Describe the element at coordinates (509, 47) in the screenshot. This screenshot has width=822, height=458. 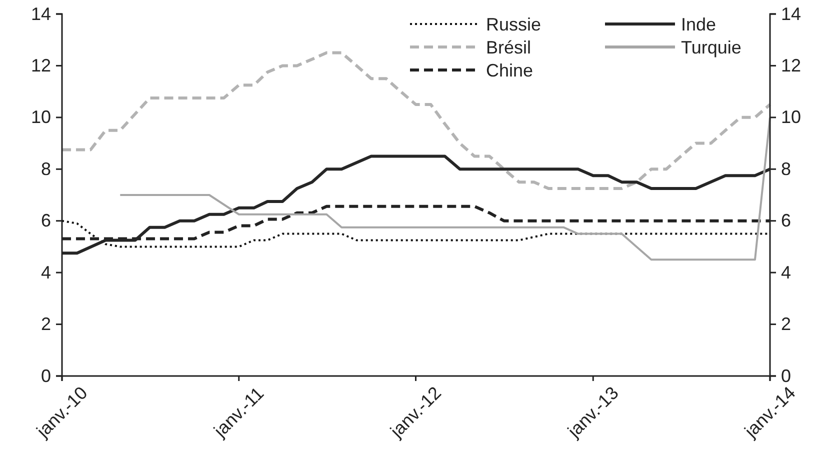
I see `legend-label: Brésil` at that location.